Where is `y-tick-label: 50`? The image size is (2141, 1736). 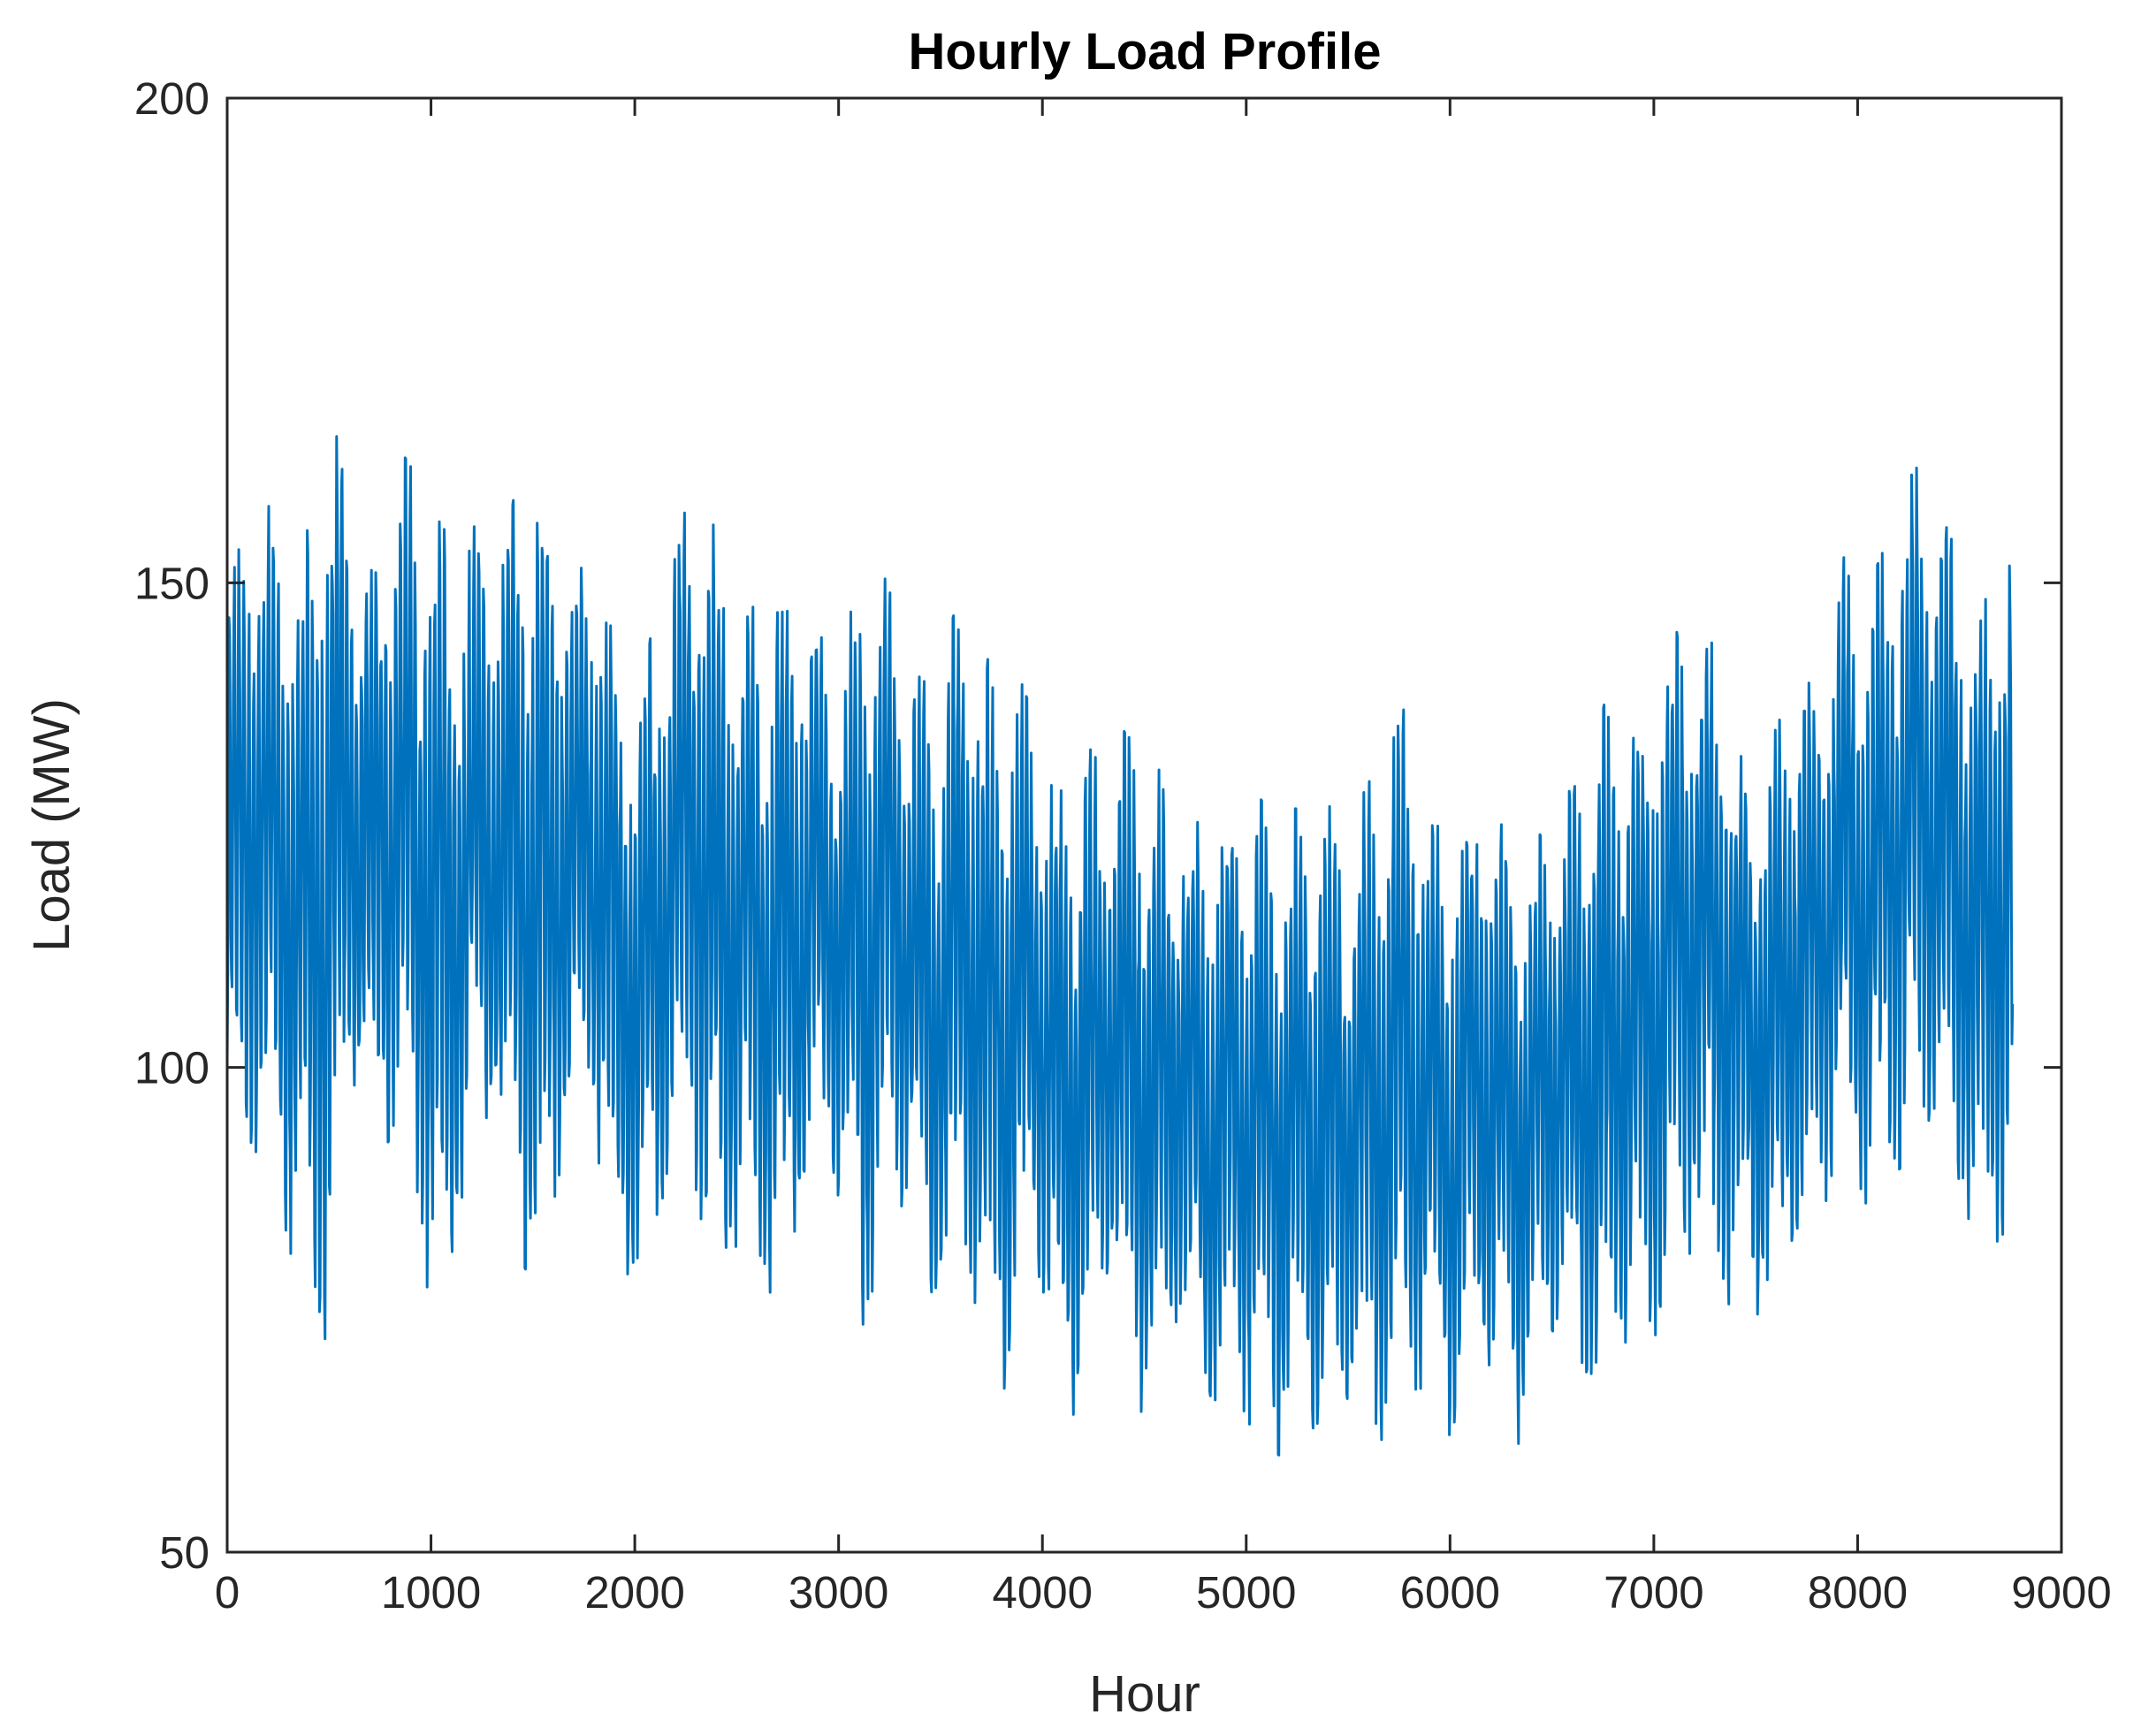
y-tick-label: 50 is located at coordinates (185, 1553).